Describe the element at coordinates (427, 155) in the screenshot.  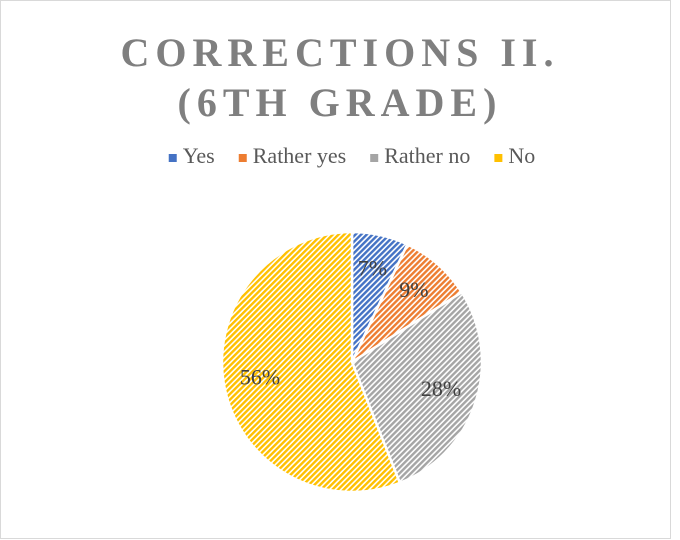
I see `legend-label: Rather no` at that location.